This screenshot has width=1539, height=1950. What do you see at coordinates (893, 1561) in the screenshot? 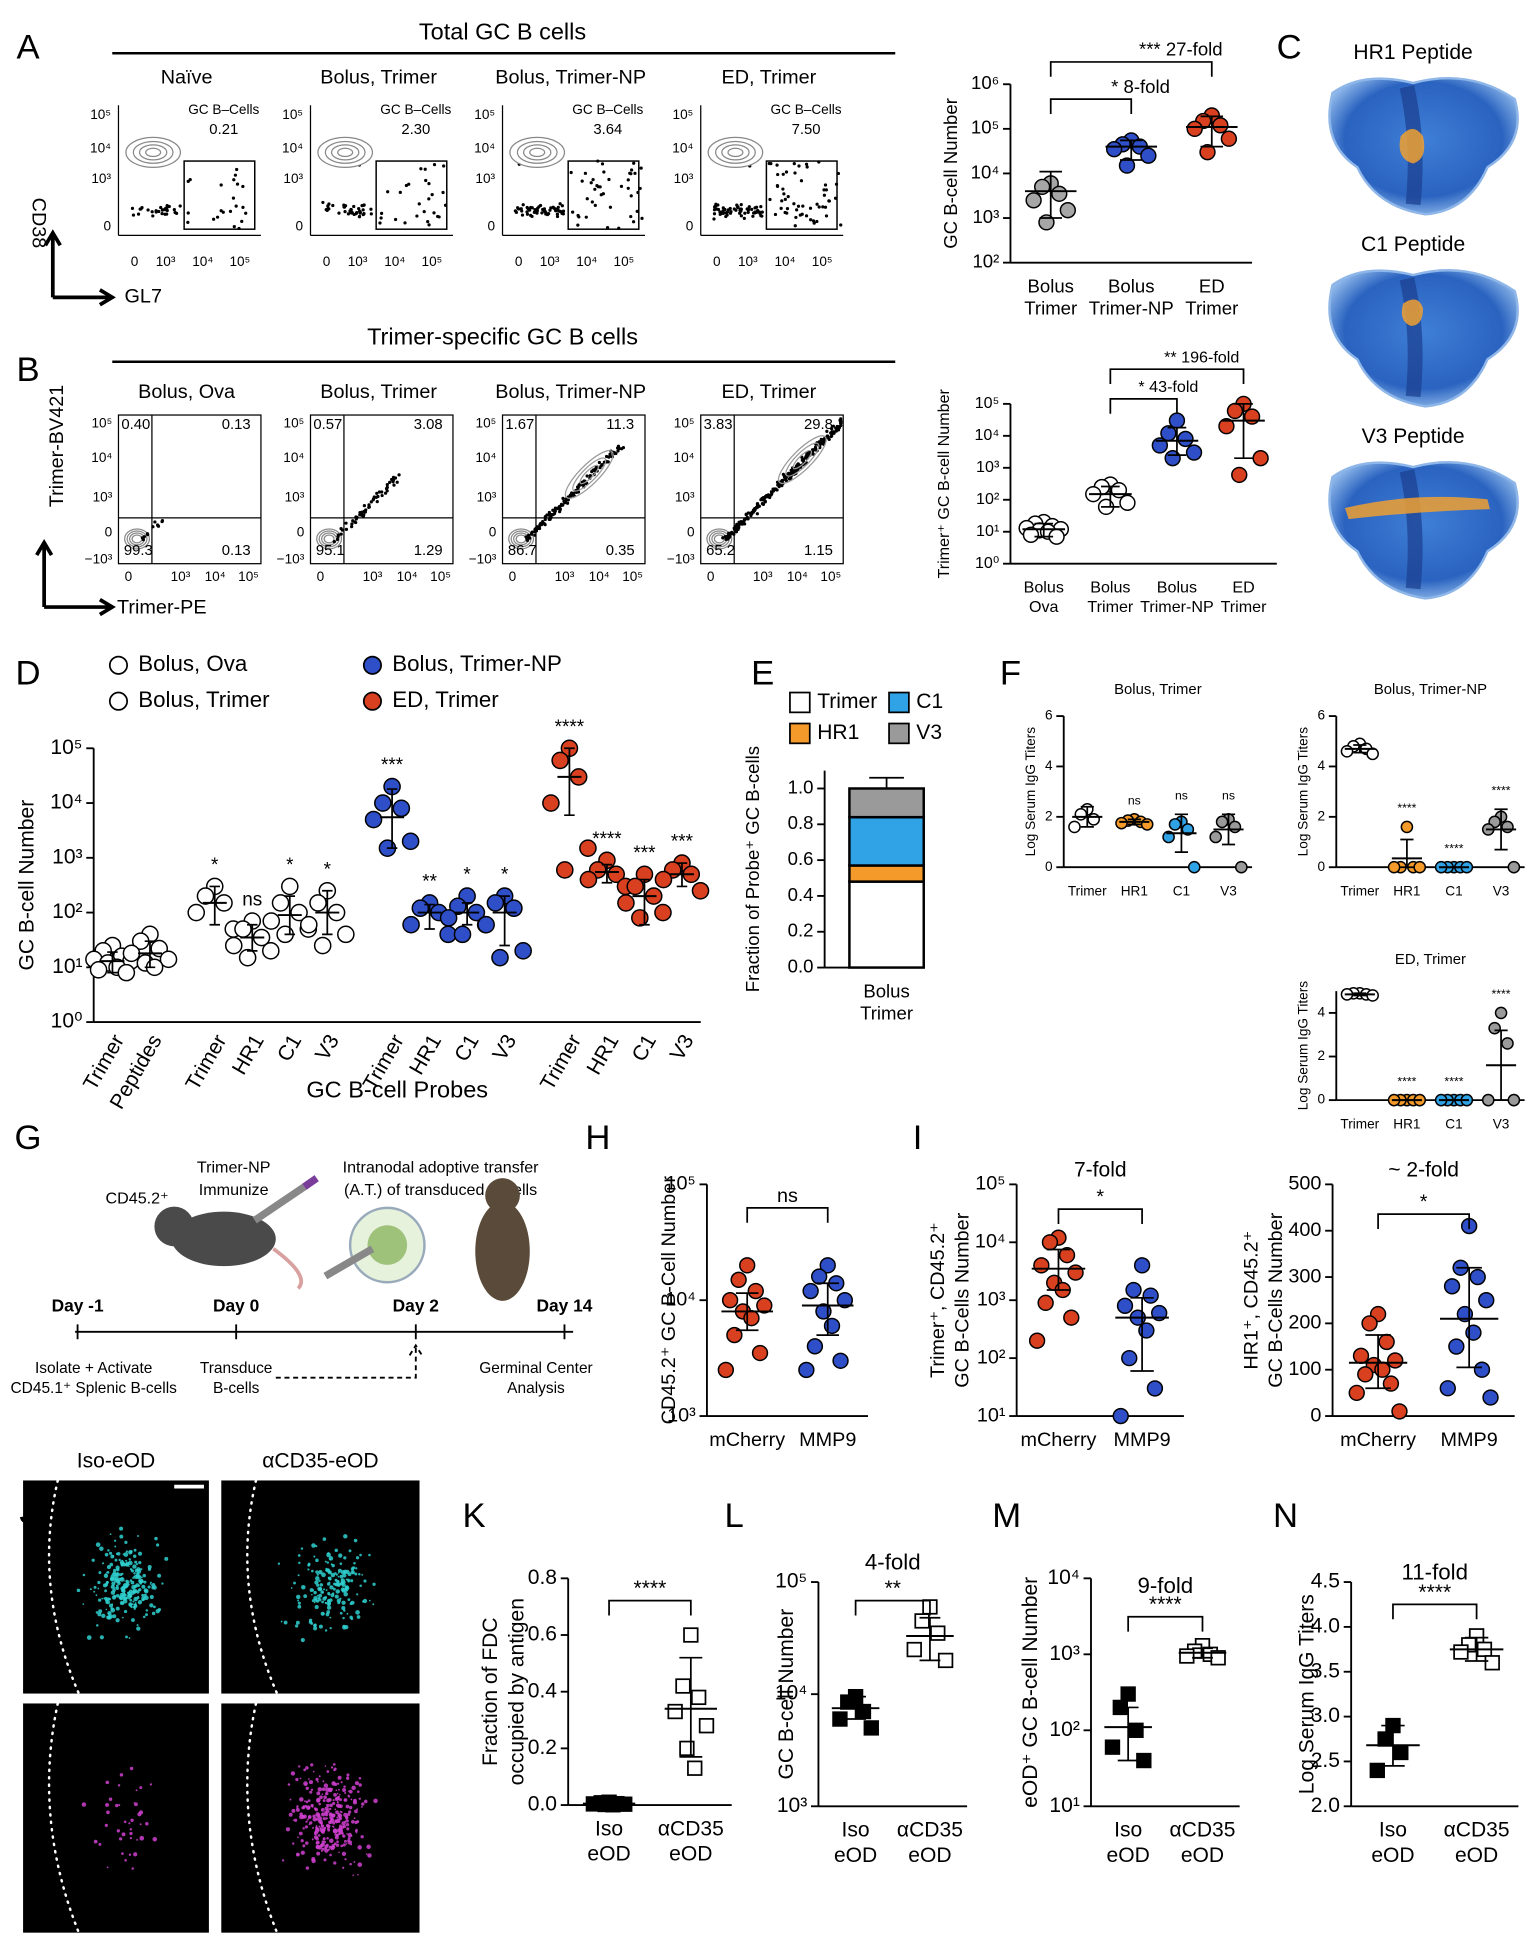
I see `chart-title: 4-fold` at bounding box center [893, 1561].